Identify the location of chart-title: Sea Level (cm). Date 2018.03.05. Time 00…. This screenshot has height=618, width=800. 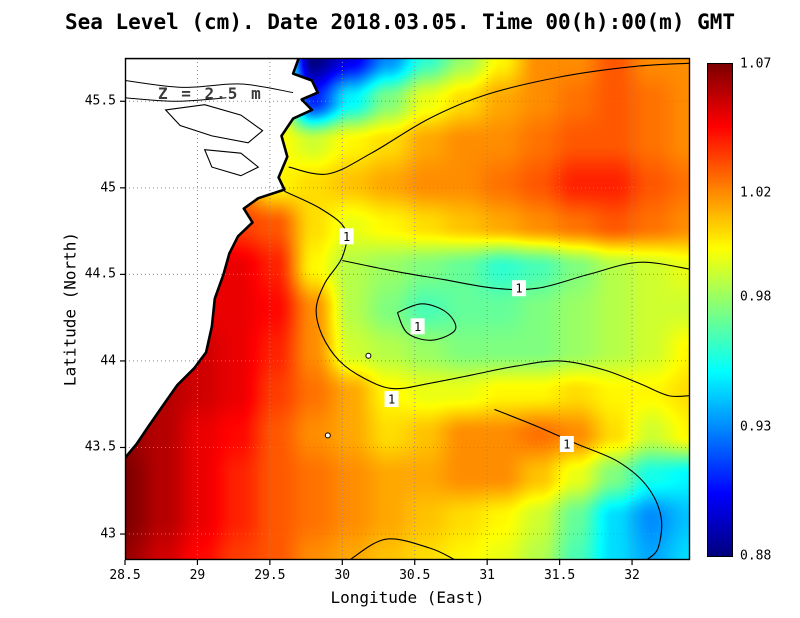
(400, 22).